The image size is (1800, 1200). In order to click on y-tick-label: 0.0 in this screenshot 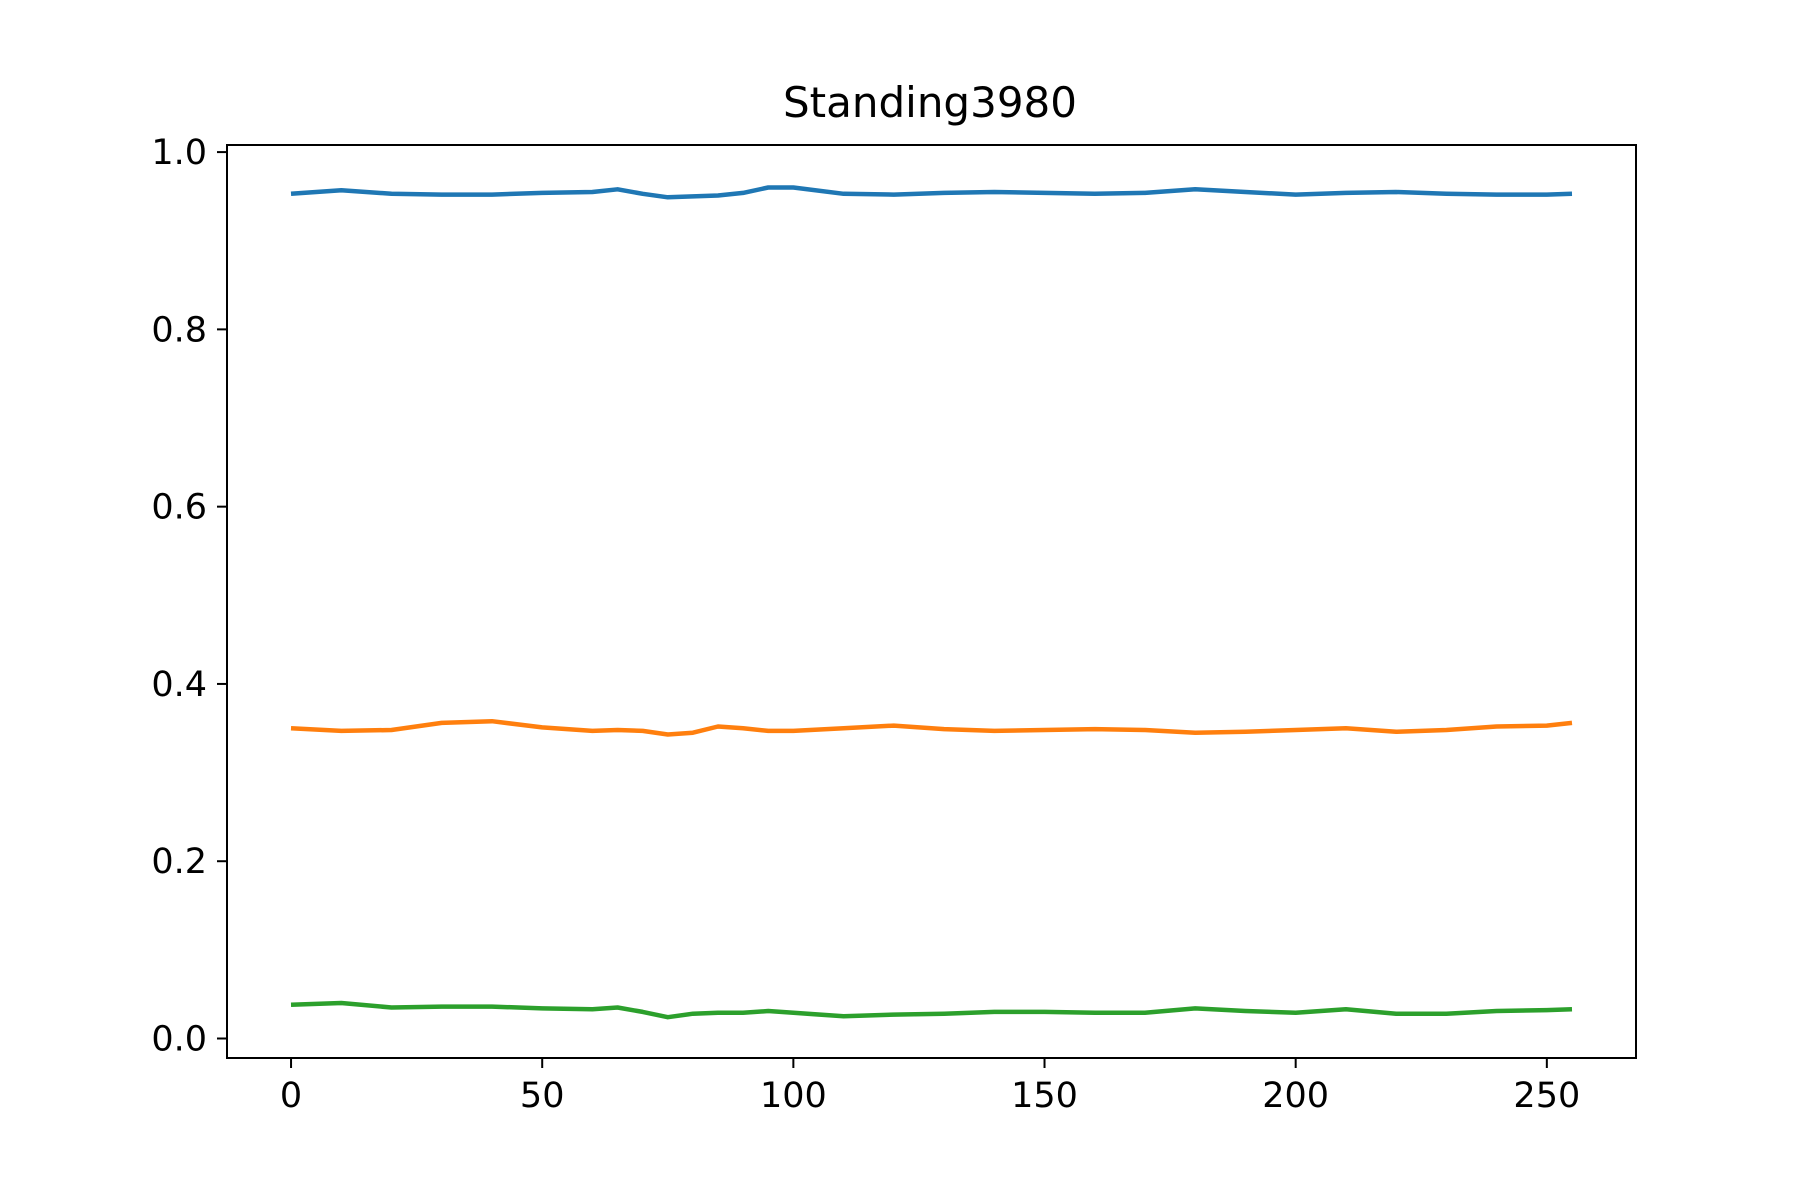, I will do `click(179, 1039)`.